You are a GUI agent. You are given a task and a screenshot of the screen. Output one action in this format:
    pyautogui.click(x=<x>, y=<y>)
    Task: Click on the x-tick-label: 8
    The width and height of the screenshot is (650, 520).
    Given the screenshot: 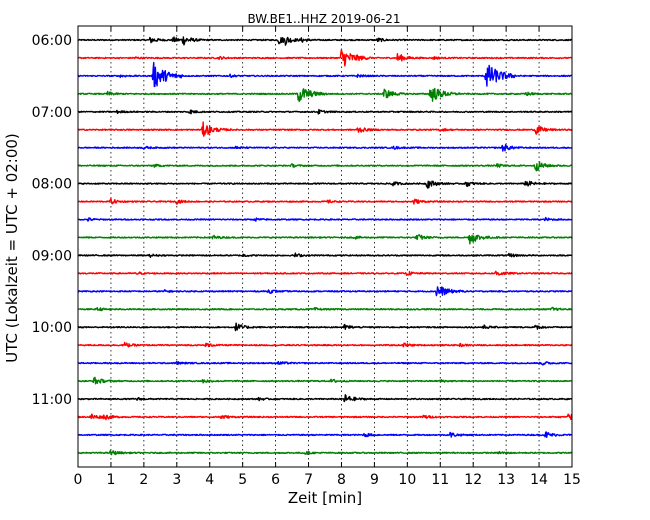 What is the action you would take?
    pyautogui.click(x=341, y=480)
    